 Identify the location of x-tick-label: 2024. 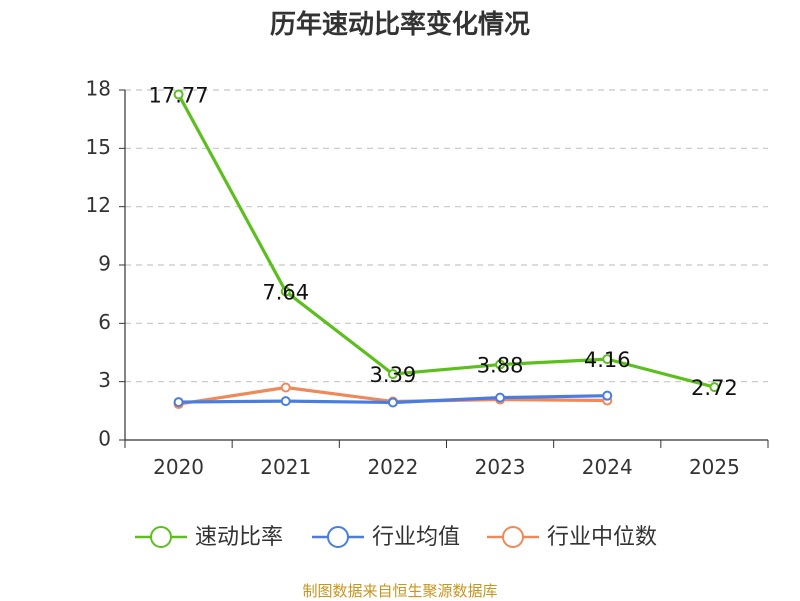
(607, 467).